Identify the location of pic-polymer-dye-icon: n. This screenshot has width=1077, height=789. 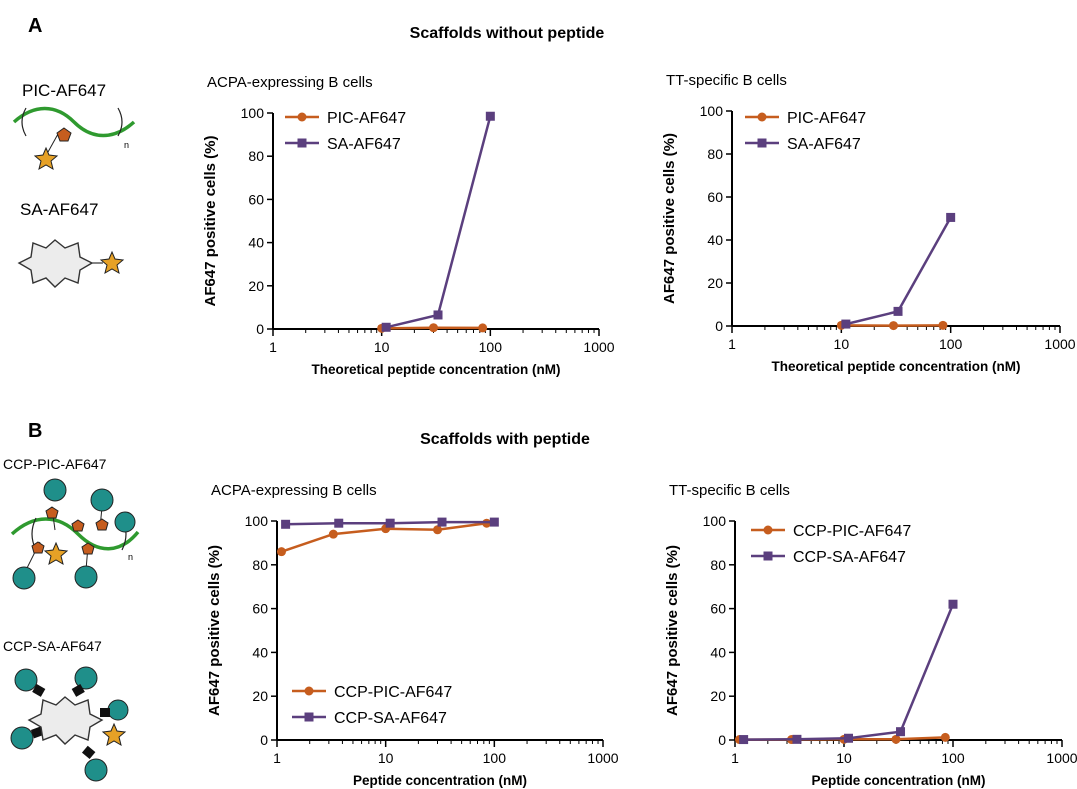
(74, 138).